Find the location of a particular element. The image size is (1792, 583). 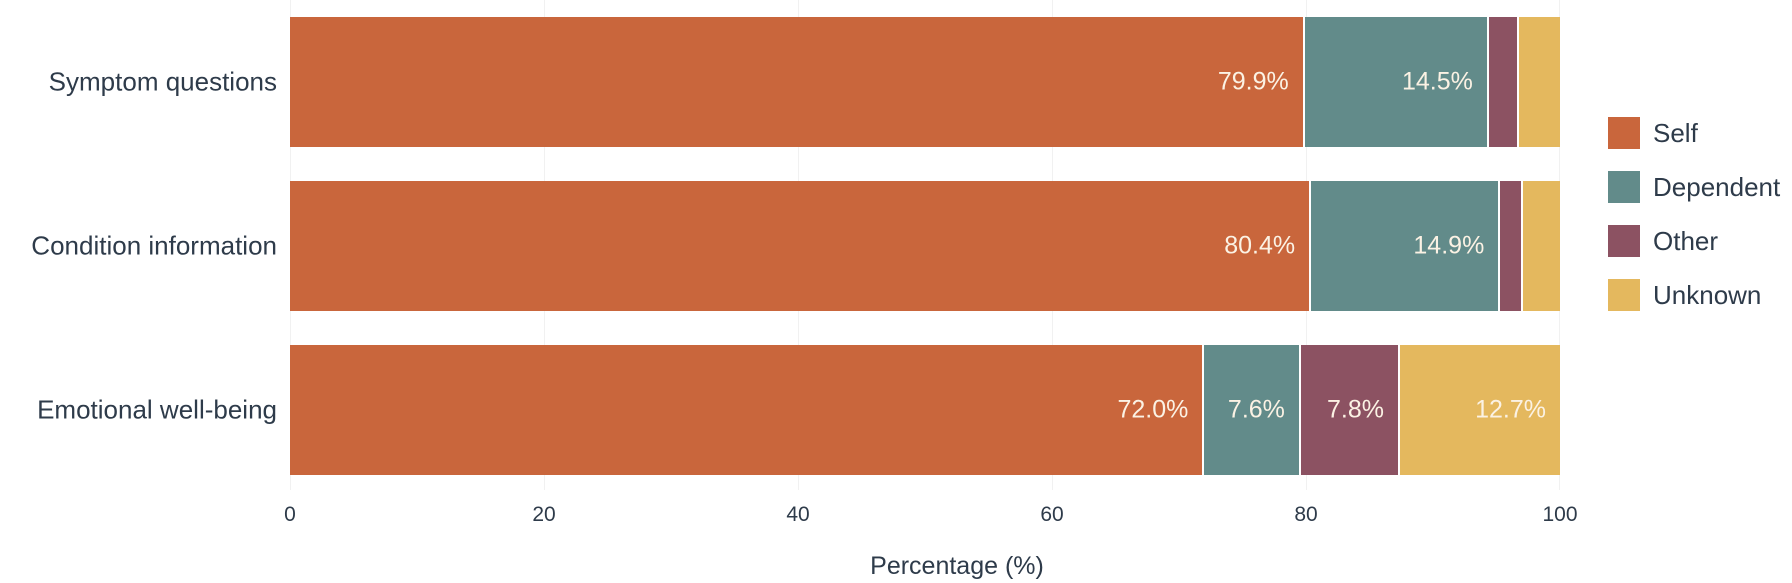

legend-item-other: Other is located at coordinates (1663, 241).